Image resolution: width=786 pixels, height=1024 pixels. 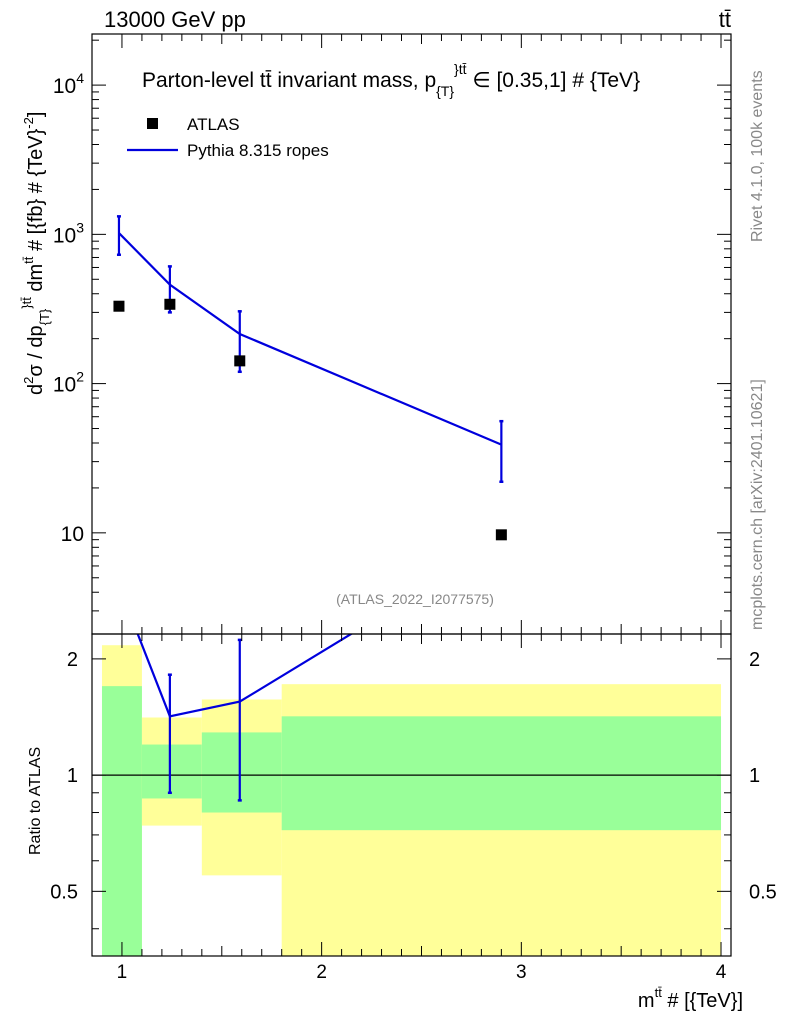 I want to click on x-tick-label: 1, so click(x=122, y=972).